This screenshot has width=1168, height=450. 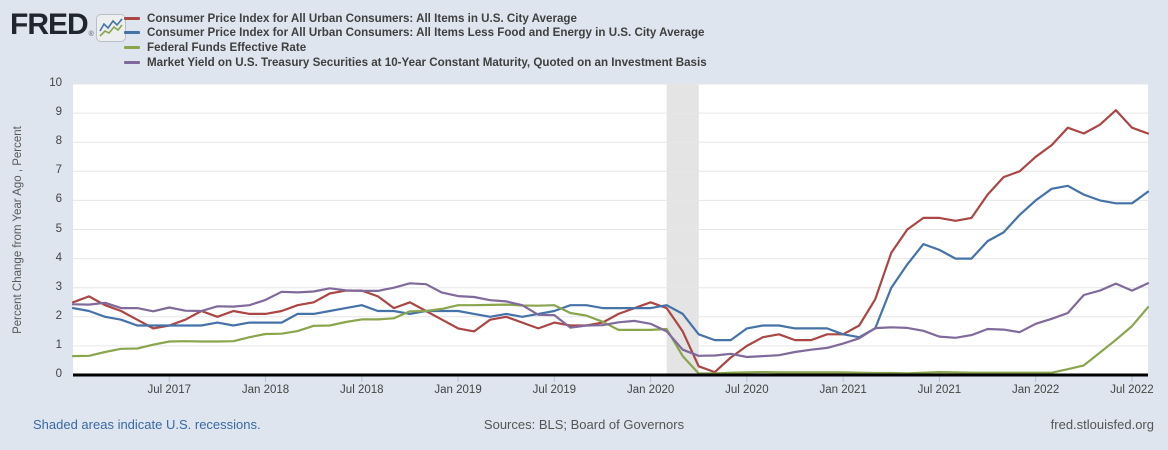 I want to click on y-axis-tick-label: 7, so click(x=58, y=170).